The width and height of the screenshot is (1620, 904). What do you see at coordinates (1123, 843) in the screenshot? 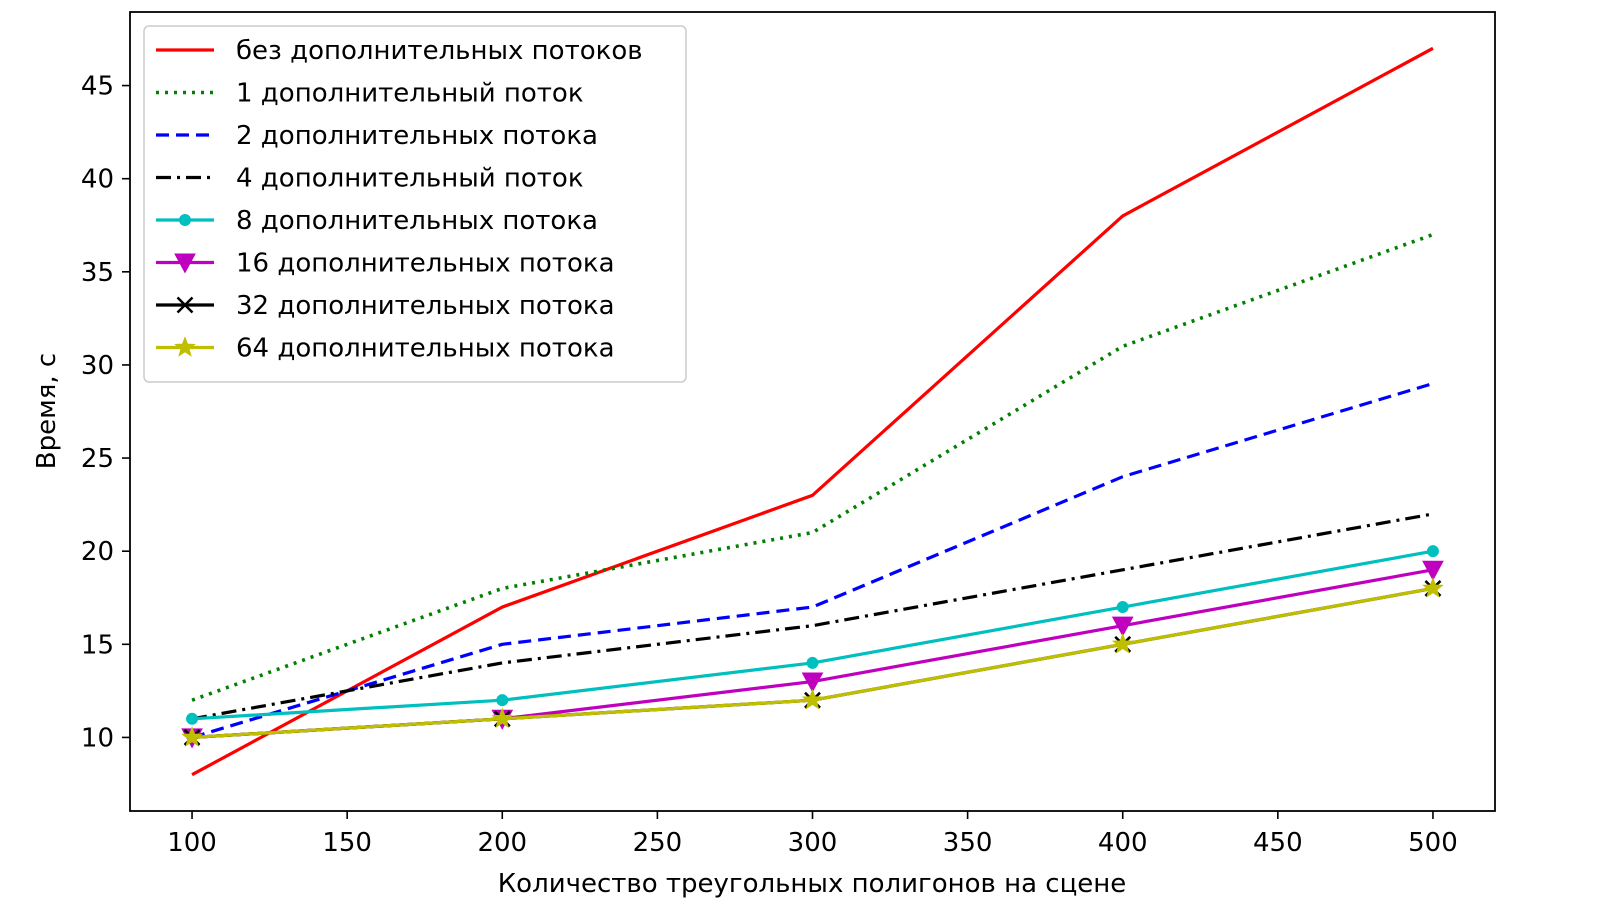
I see `x-tick-label: 400` at bounding box center [1123, 843].